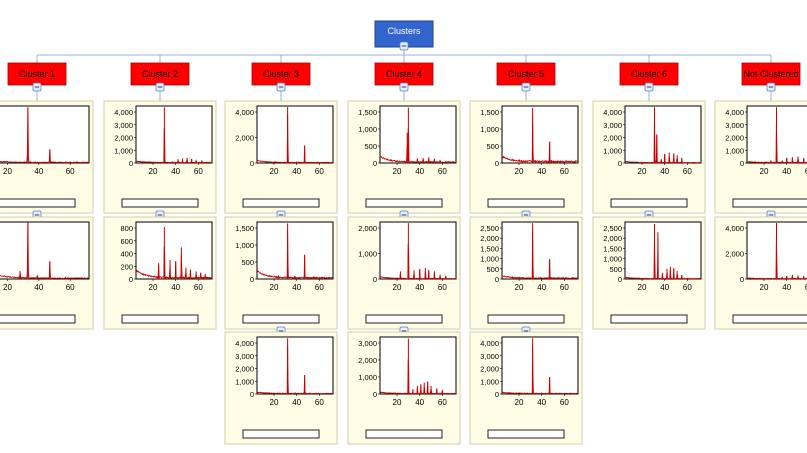 Image resolution: width=807 pixels, height=453 pixels. Describe the element at coordinates (404, 74) in the screenshot. I see `cluster-header: Cluster 4` at that location.